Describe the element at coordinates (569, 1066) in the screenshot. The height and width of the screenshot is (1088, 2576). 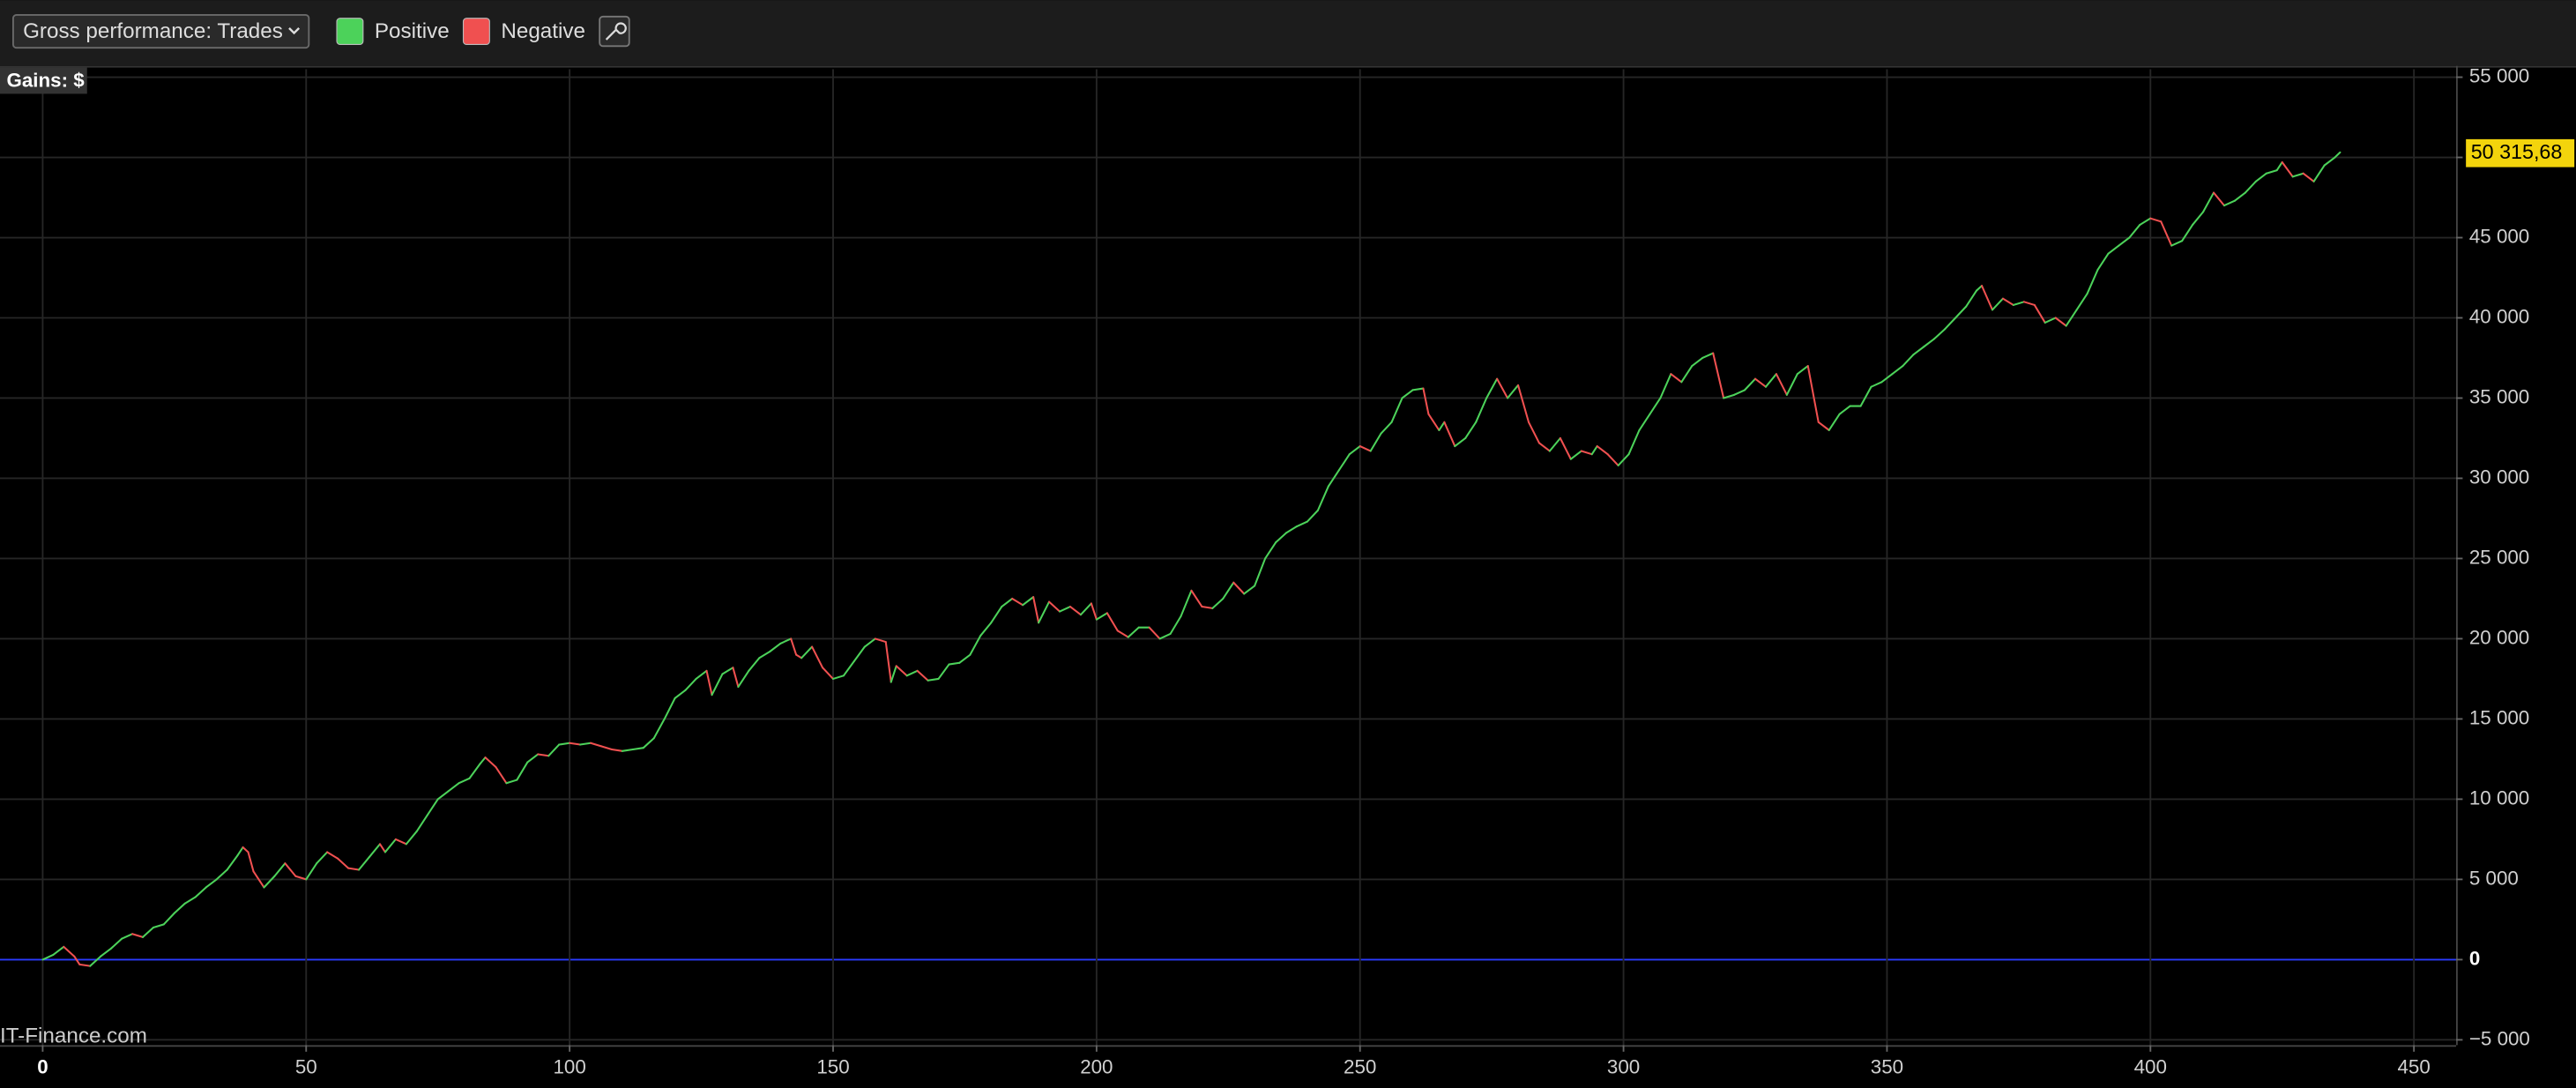
I see `x-tick-label: 100` at that location.